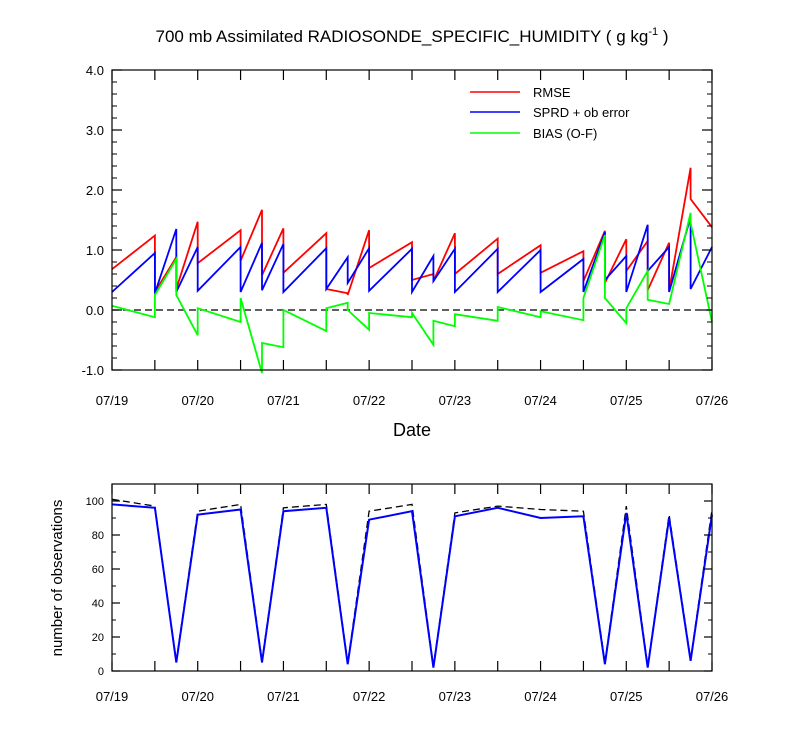  I want to click on top-y-tick-label: 2.0, so click(95, 190).